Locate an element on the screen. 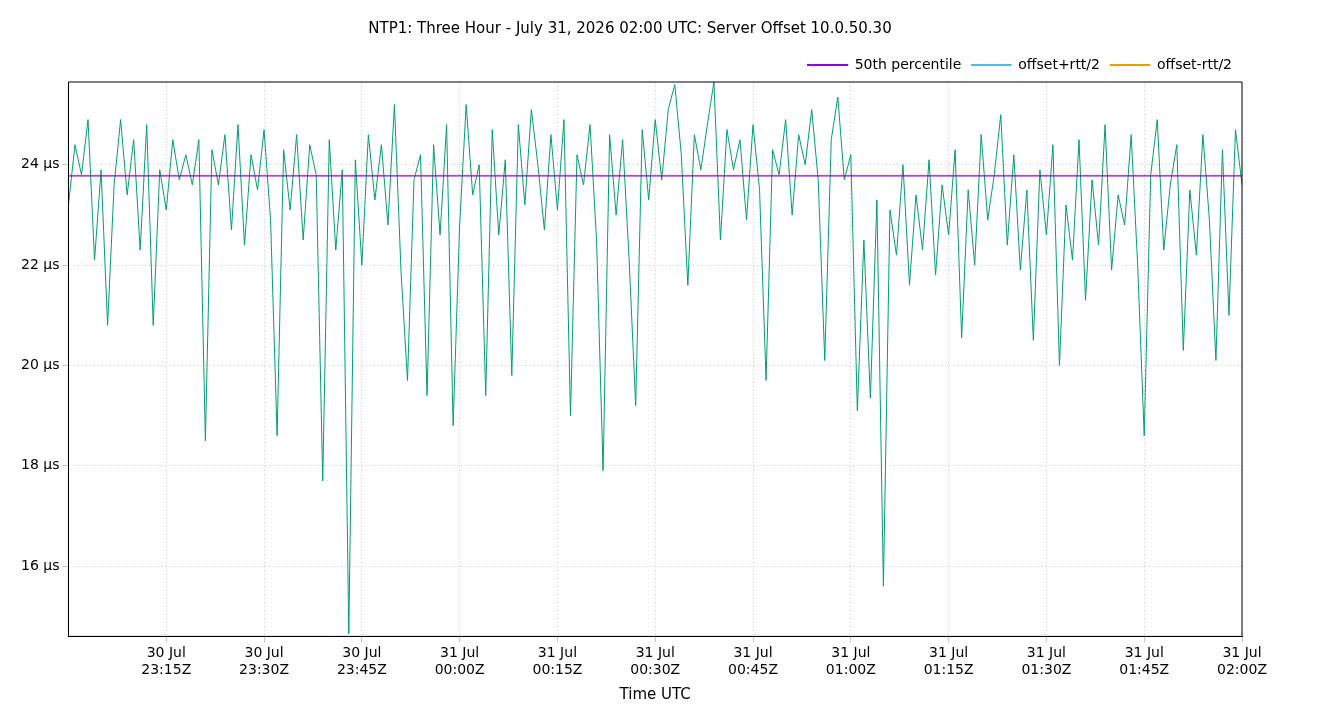 The width and height of the screenshot is (1340, 720). x-tick-label: 31 Jul 01:15Z is located at coordinates (948, 661).